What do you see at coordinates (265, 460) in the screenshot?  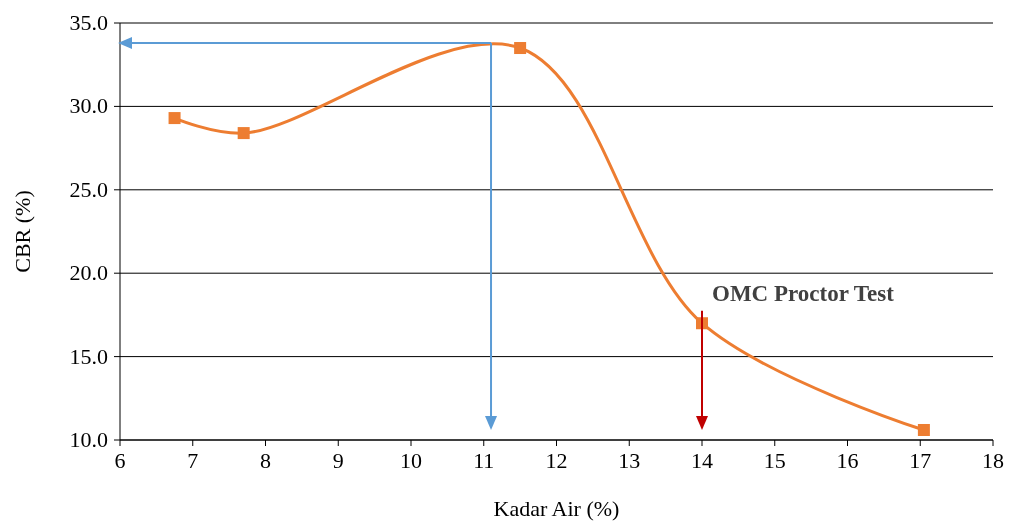 I see `x-tick-label: 8` at bounding box center [265, 460].